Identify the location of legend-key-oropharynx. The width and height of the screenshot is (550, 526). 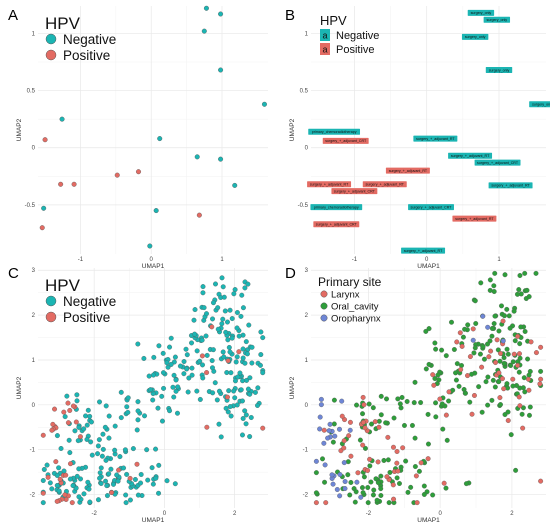
(324, 318).